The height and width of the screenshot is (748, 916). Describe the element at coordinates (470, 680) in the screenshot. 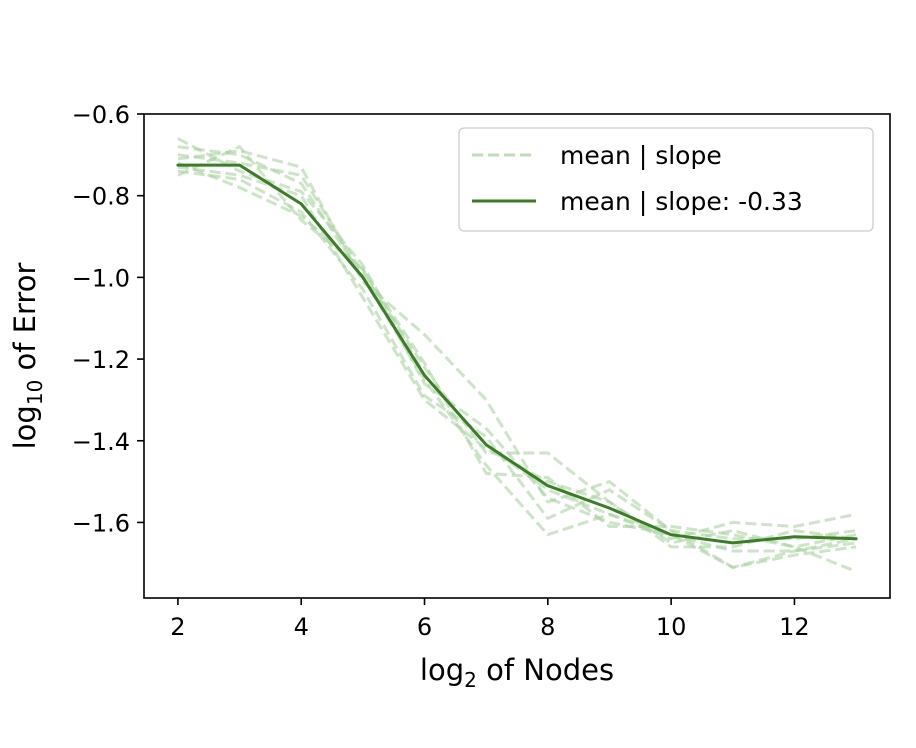

I see `x-axis-label-subscript: 2` at that location.